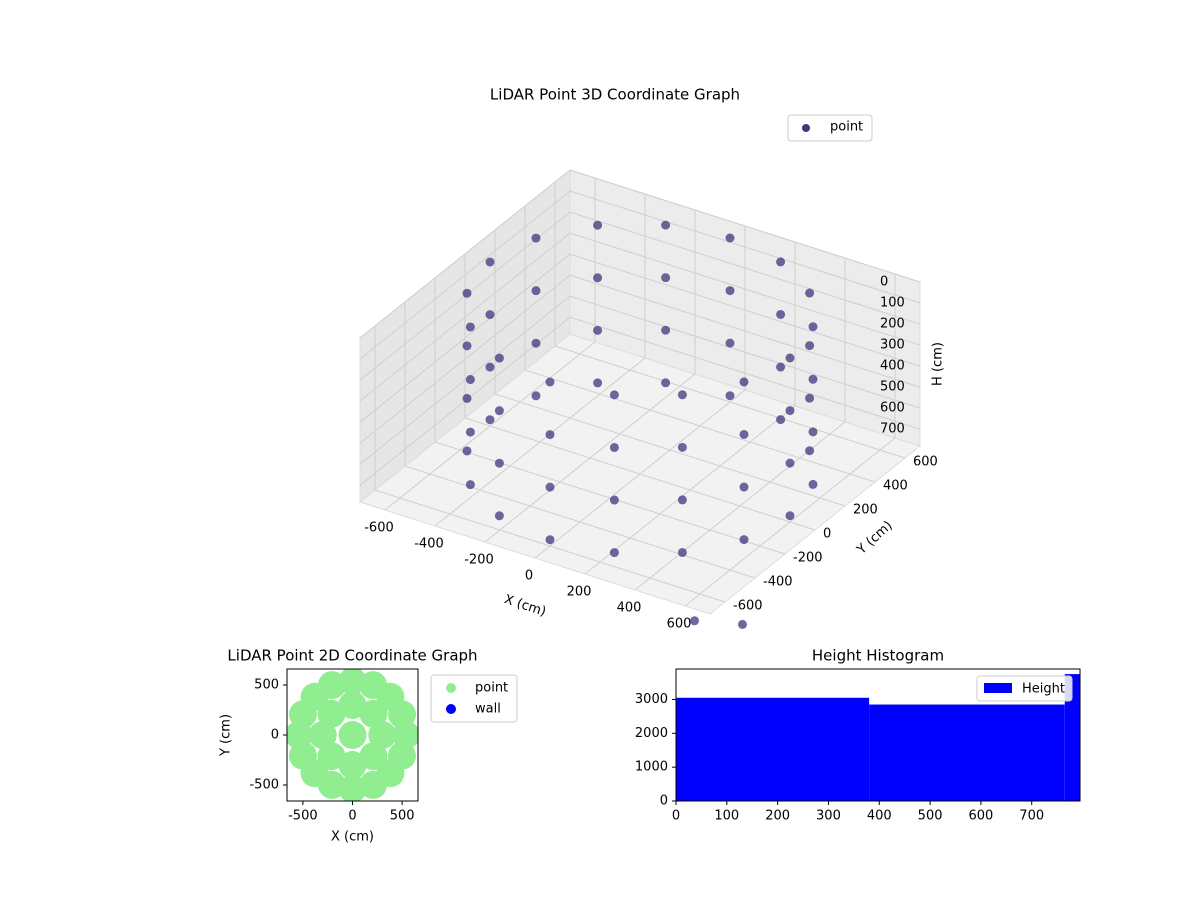  What do you see at coordinates (865, 510) in the screenshot?
I see `y-tick-label: 200` at bounding box center [865, 510].